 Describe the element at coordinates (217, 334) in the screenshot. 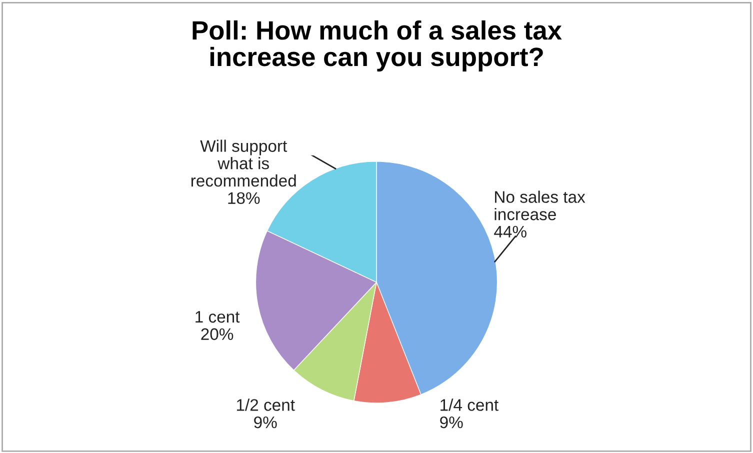

I see `data-label: 20%` at that location.